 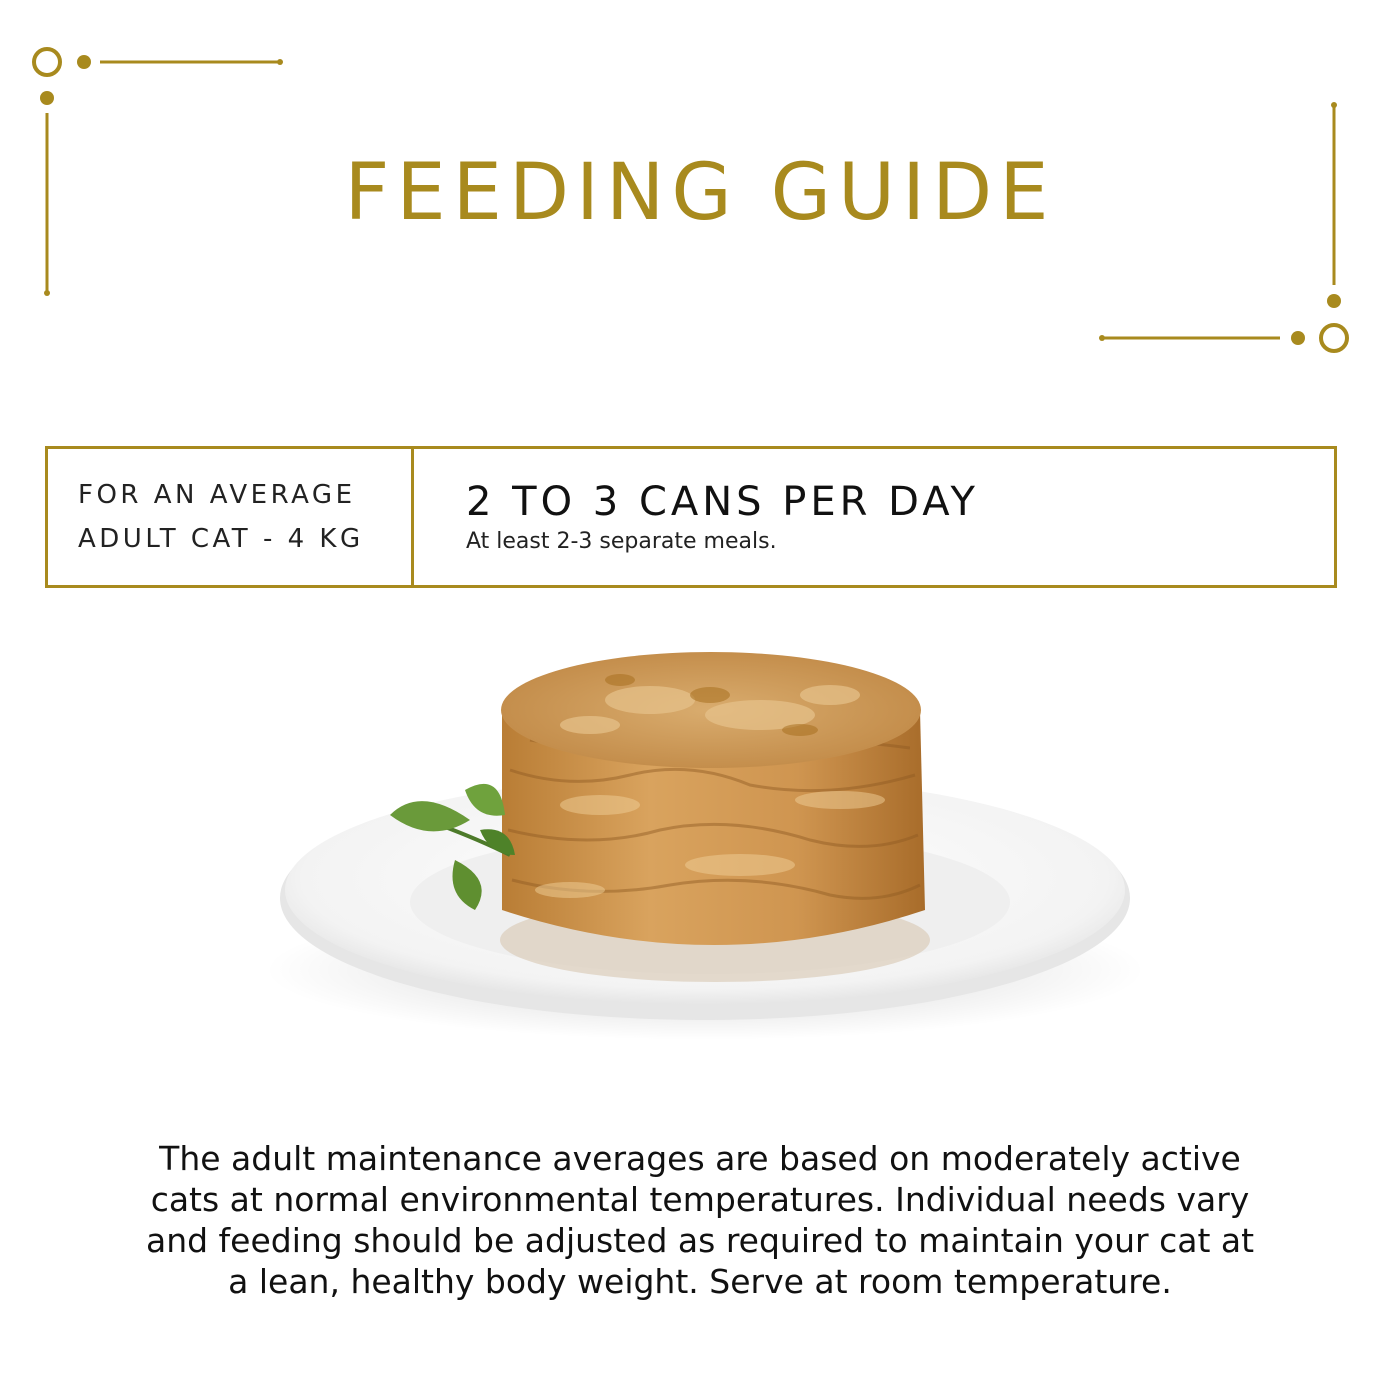 I want to click on page-title: FEEDING GUIDE, so click(x=700, y=193).